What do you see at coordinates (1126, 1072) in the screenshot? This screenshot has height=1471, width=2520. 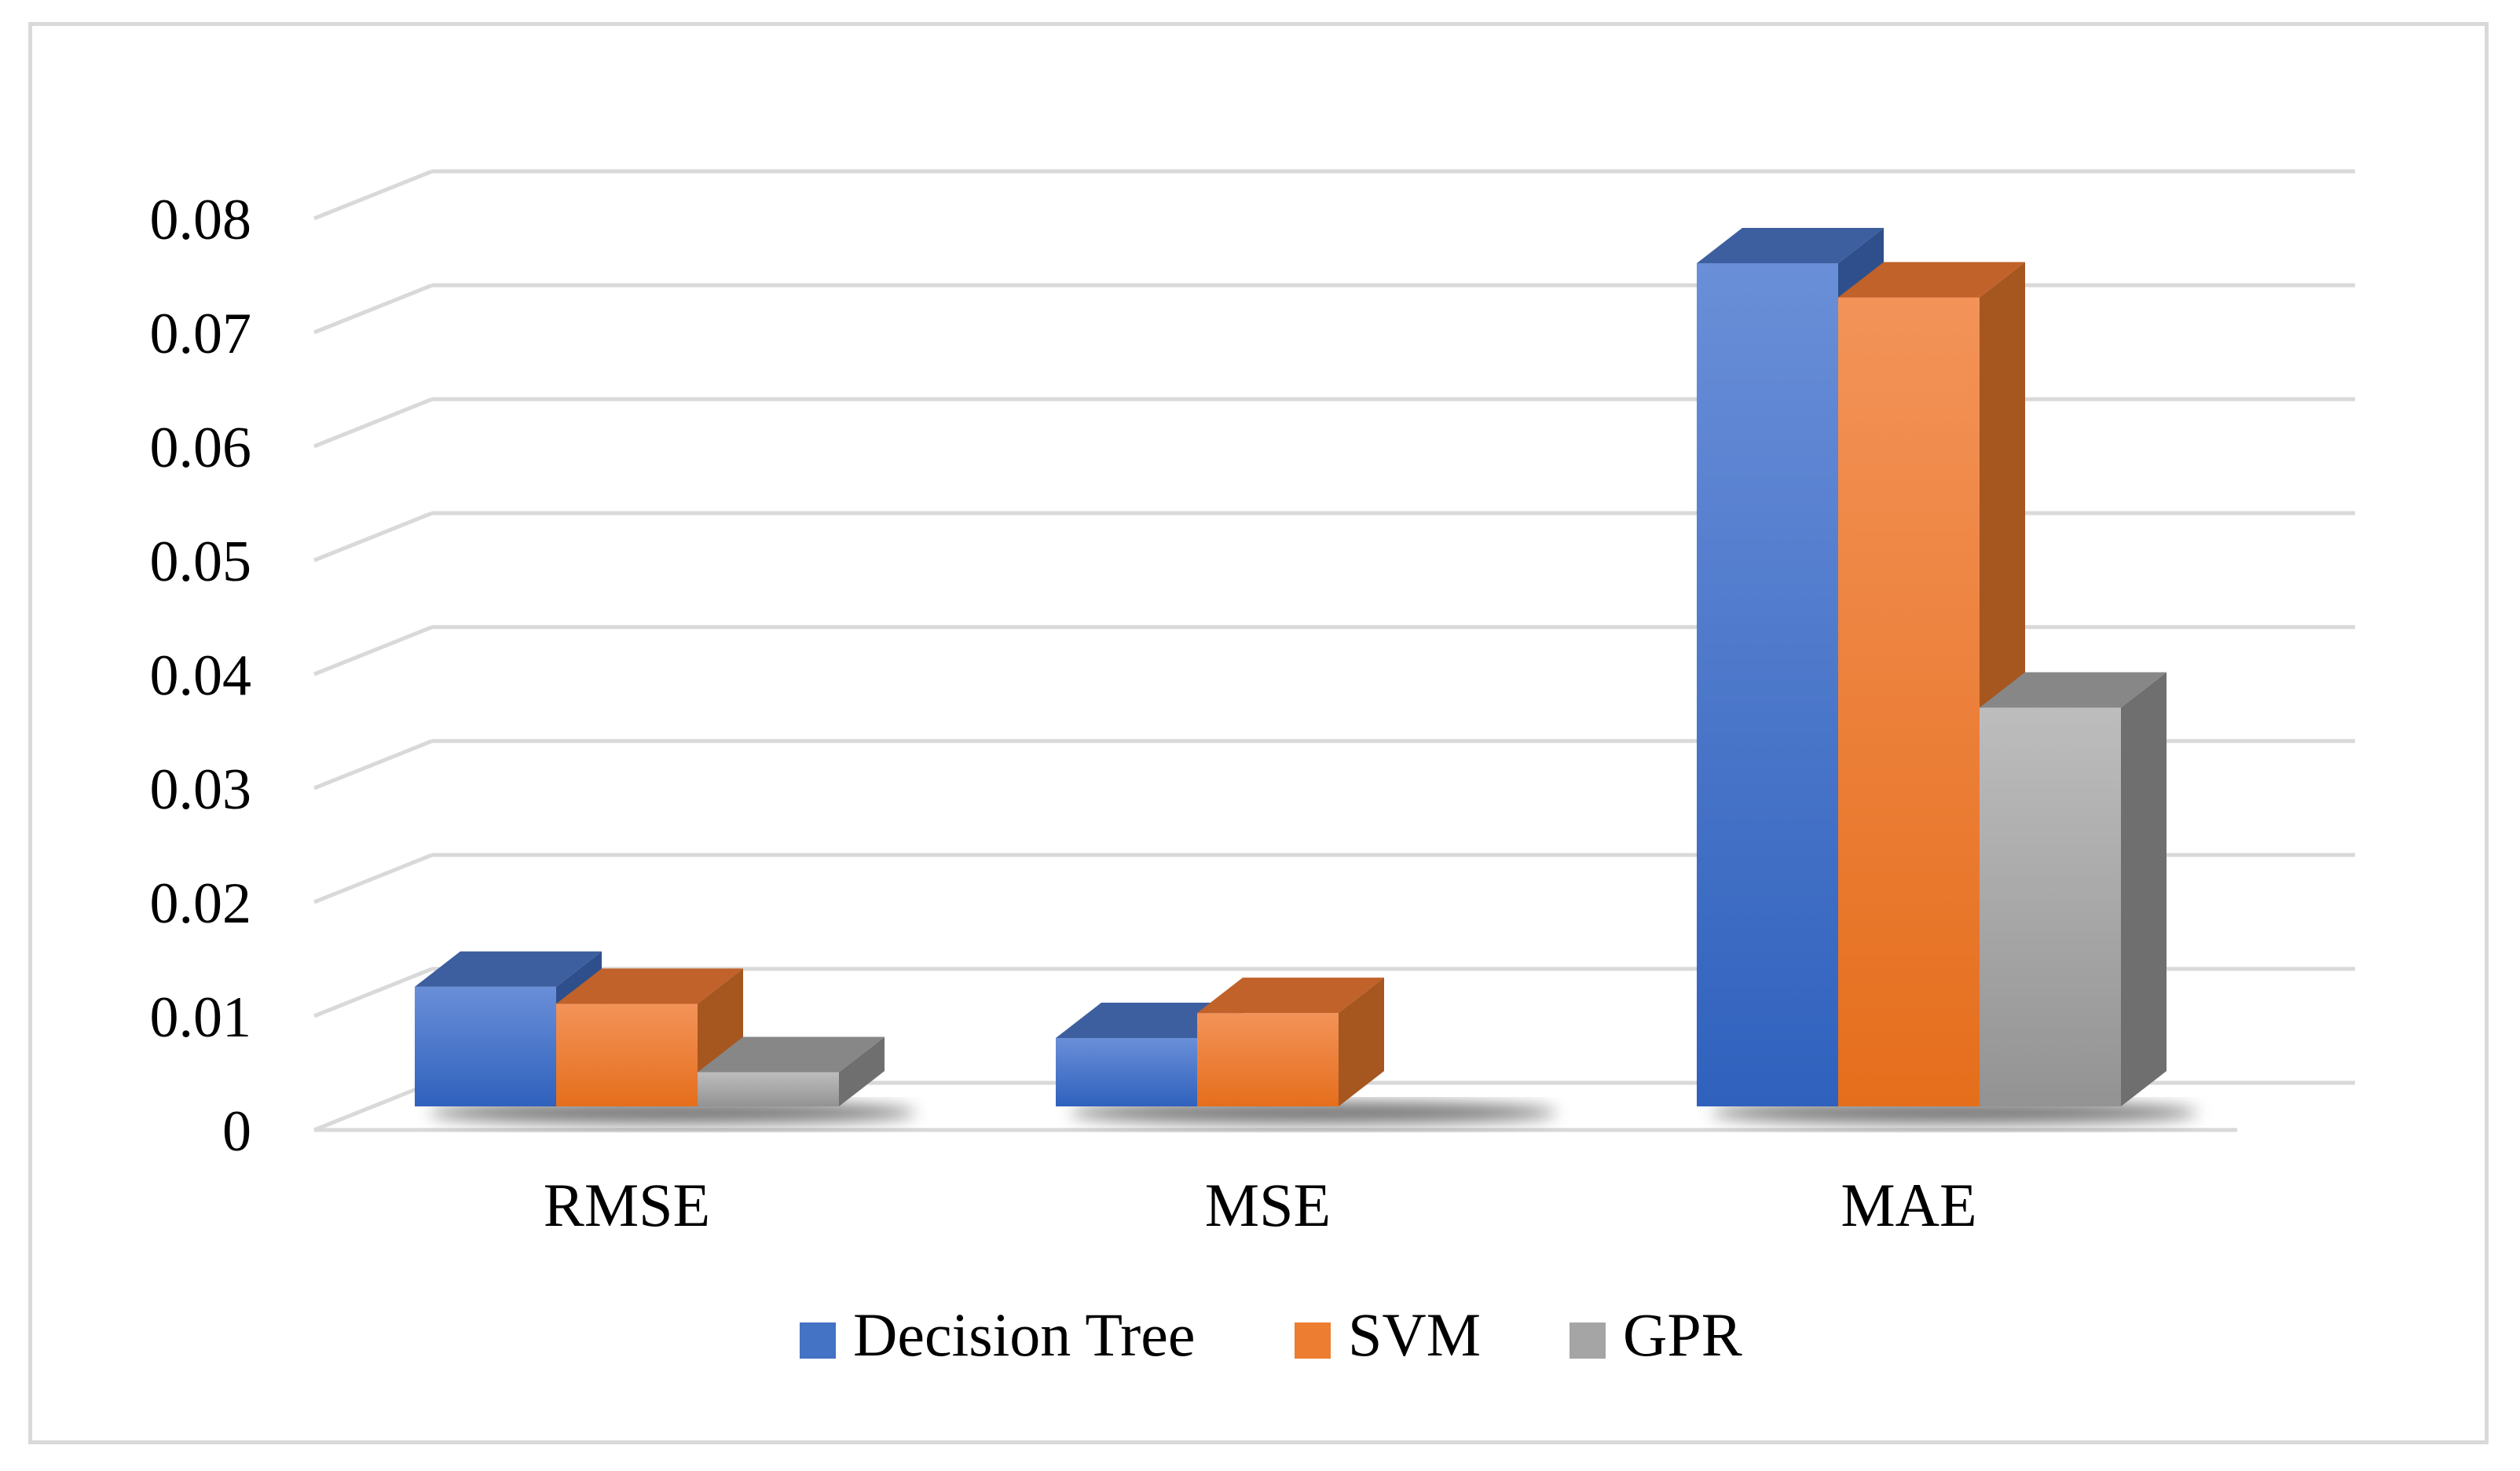 I see `bar-mse-decision-tree` at bounding box center [1126, 1072].